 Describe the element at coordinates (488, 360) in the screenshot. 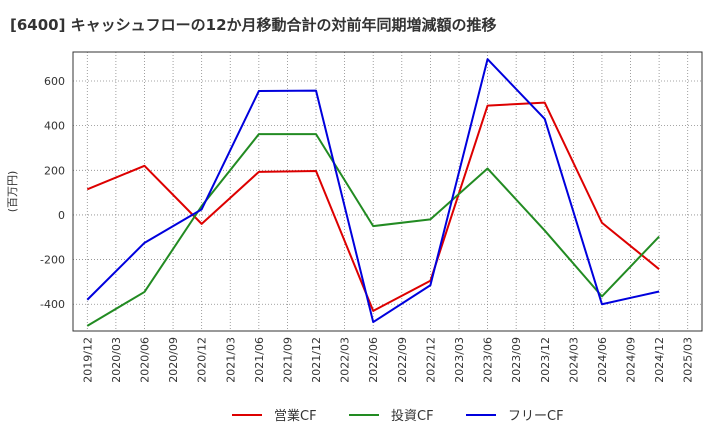

I see `x-tick-label: 2023/06` at that location.